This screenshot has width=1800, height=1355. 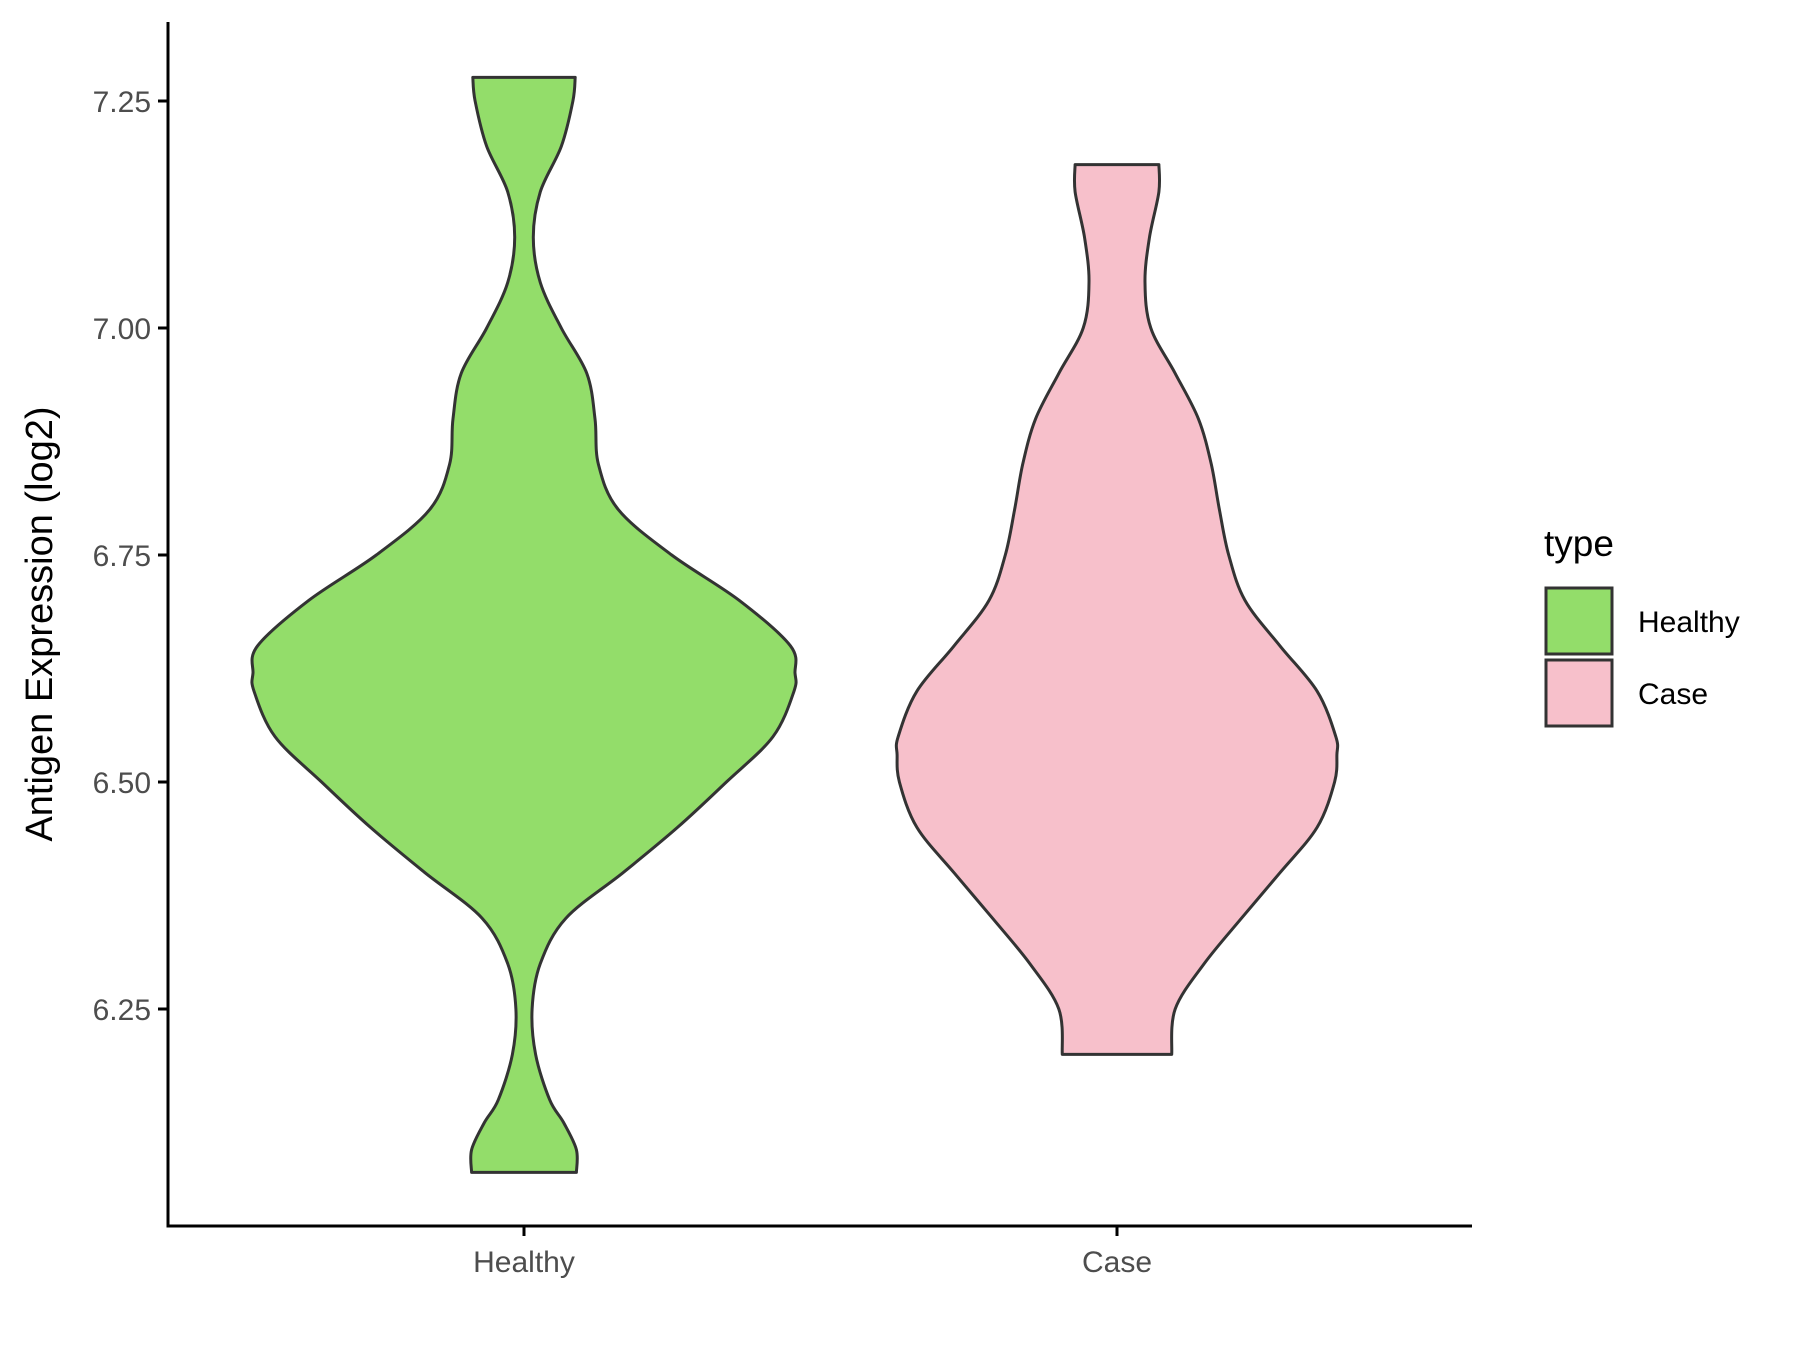 I want to click on legend: type Healthy Case, so click(x=1642, y=625).